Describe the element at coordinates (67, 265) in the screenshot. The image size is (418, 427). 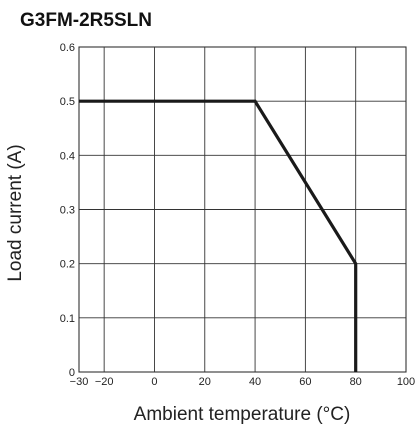
I see `y-tick-label: 0.2` at that location.